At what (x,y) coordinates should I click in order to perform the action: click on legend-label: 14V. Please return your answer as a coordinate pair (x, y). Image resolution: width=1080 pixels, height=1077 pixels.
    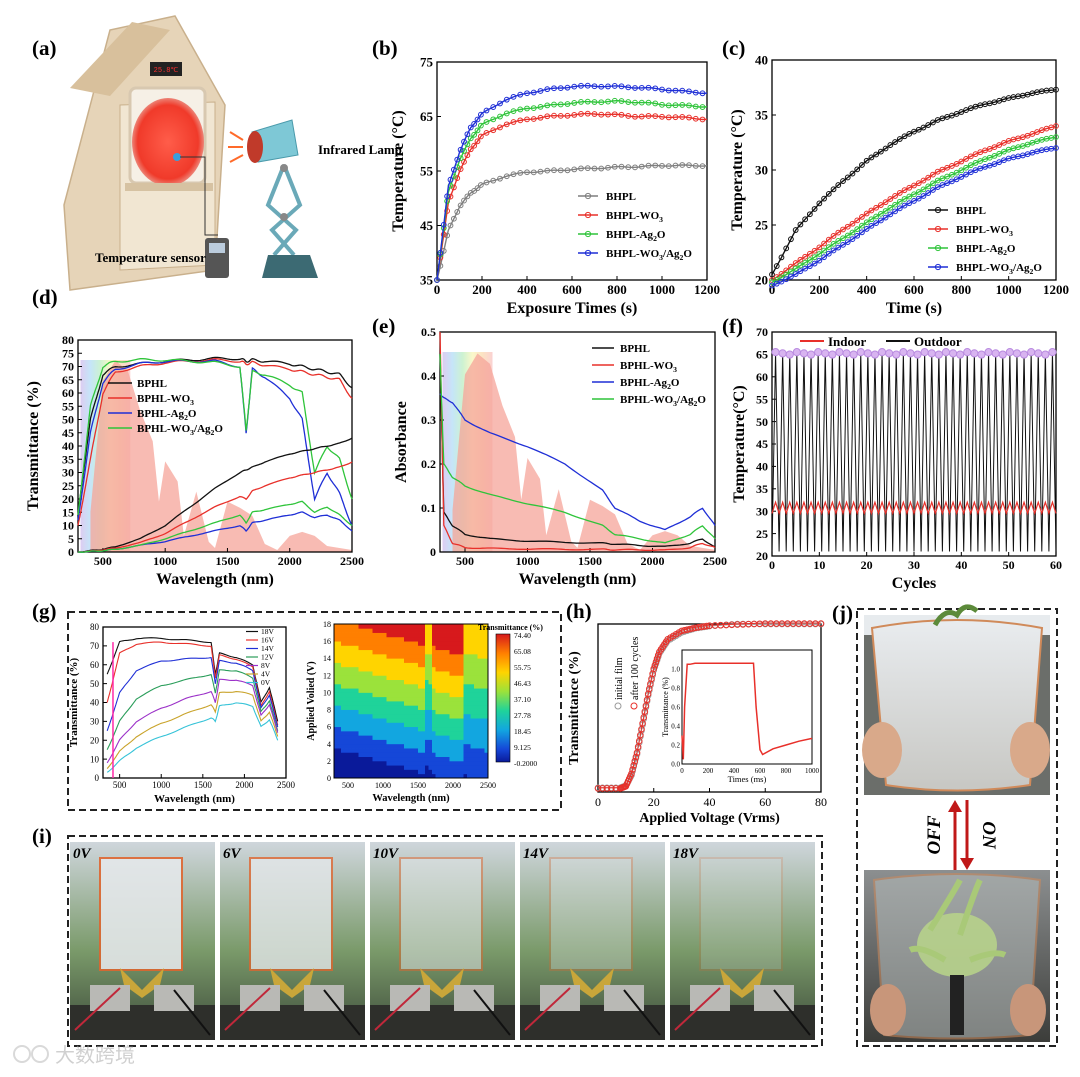
    Looking at the image, I should click on (268, 648).